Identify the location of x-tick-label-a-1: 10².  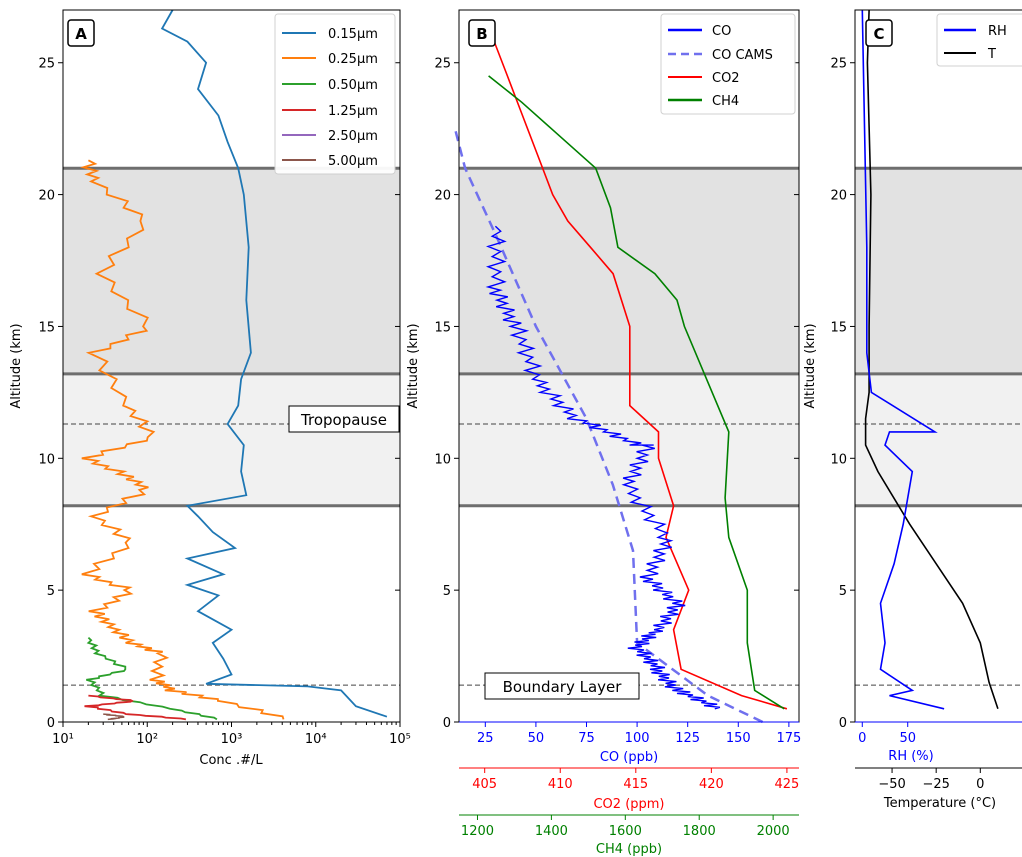
(147, 739).